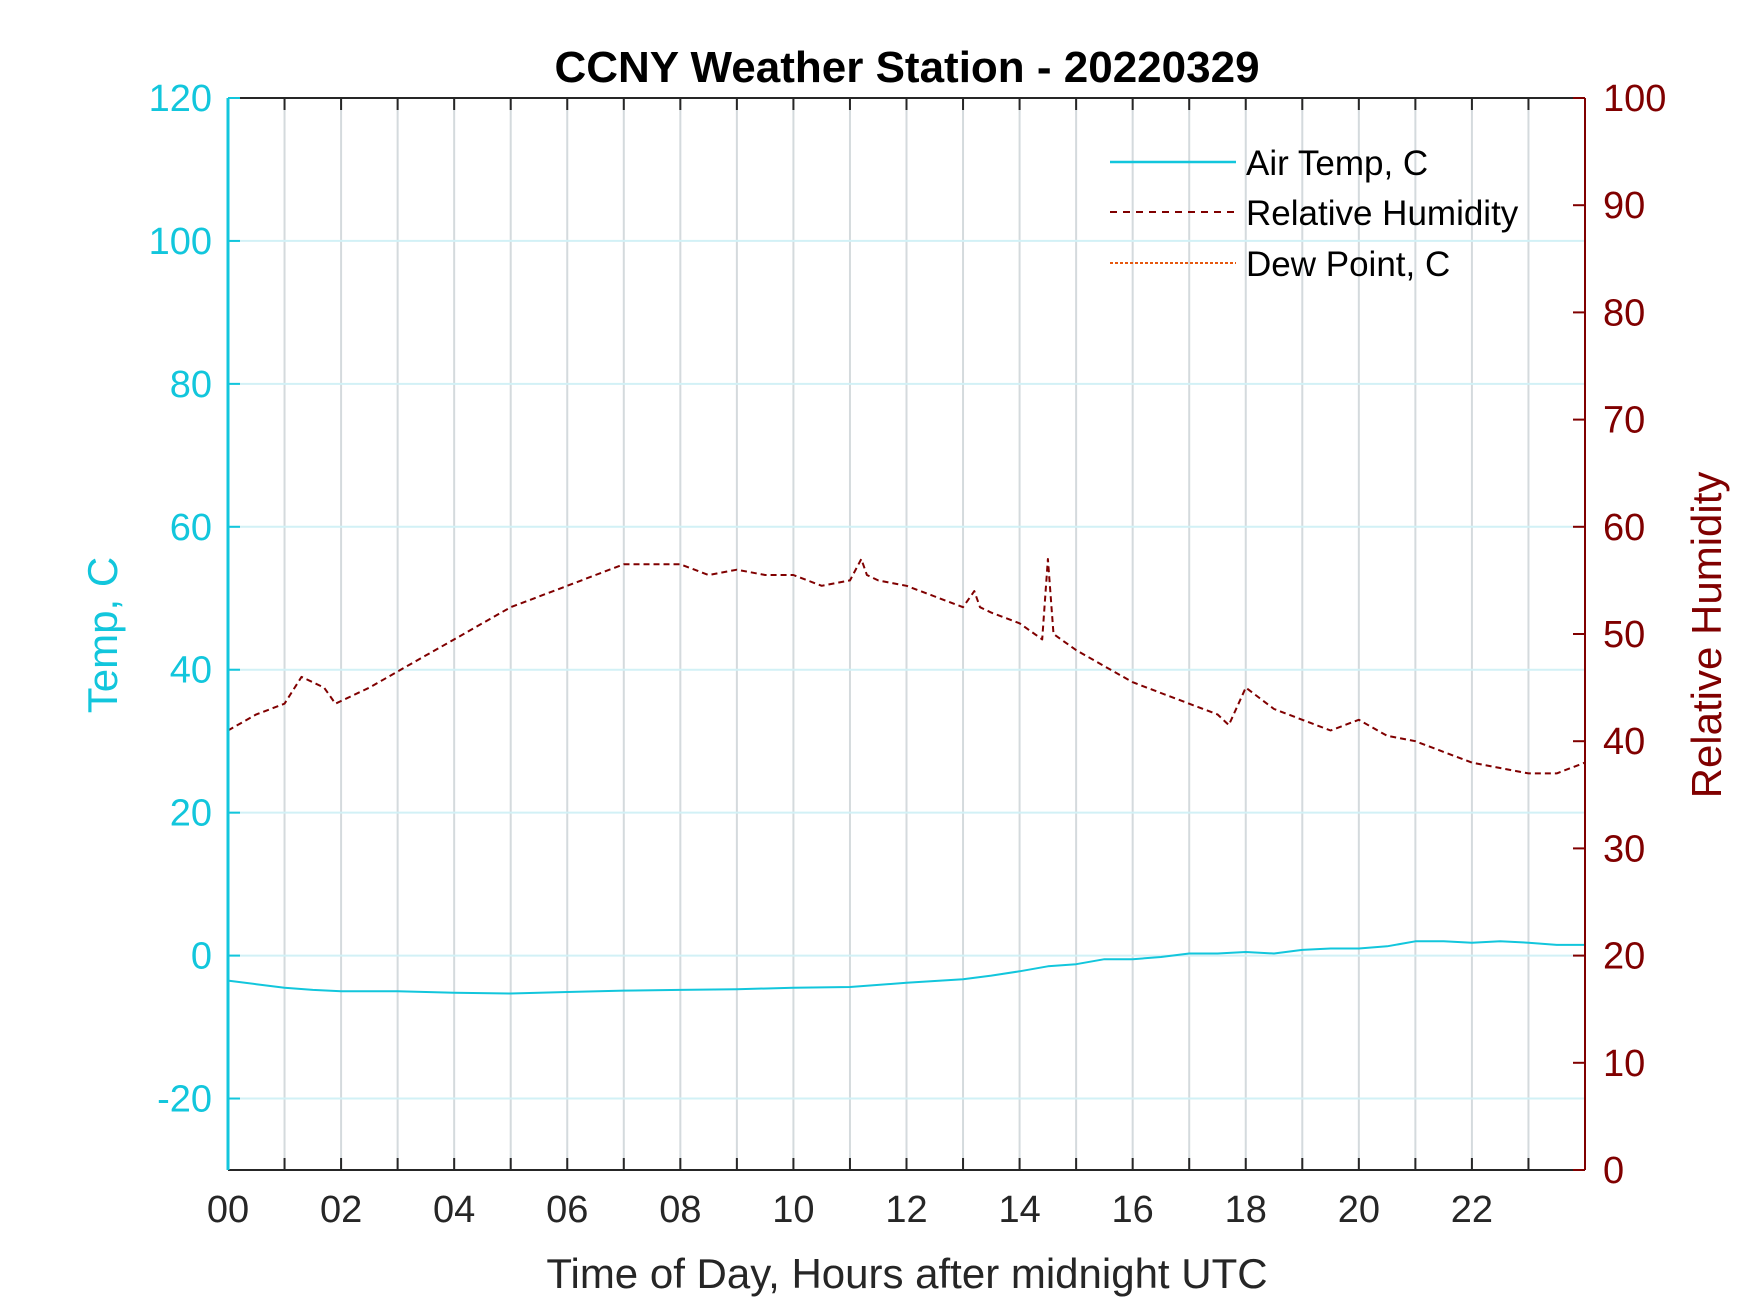 The image size is (1750, 1313). Describe the element at coordinates (1624, 528) in the screenshot. I see `y-right-tick-label: 60` at that location.